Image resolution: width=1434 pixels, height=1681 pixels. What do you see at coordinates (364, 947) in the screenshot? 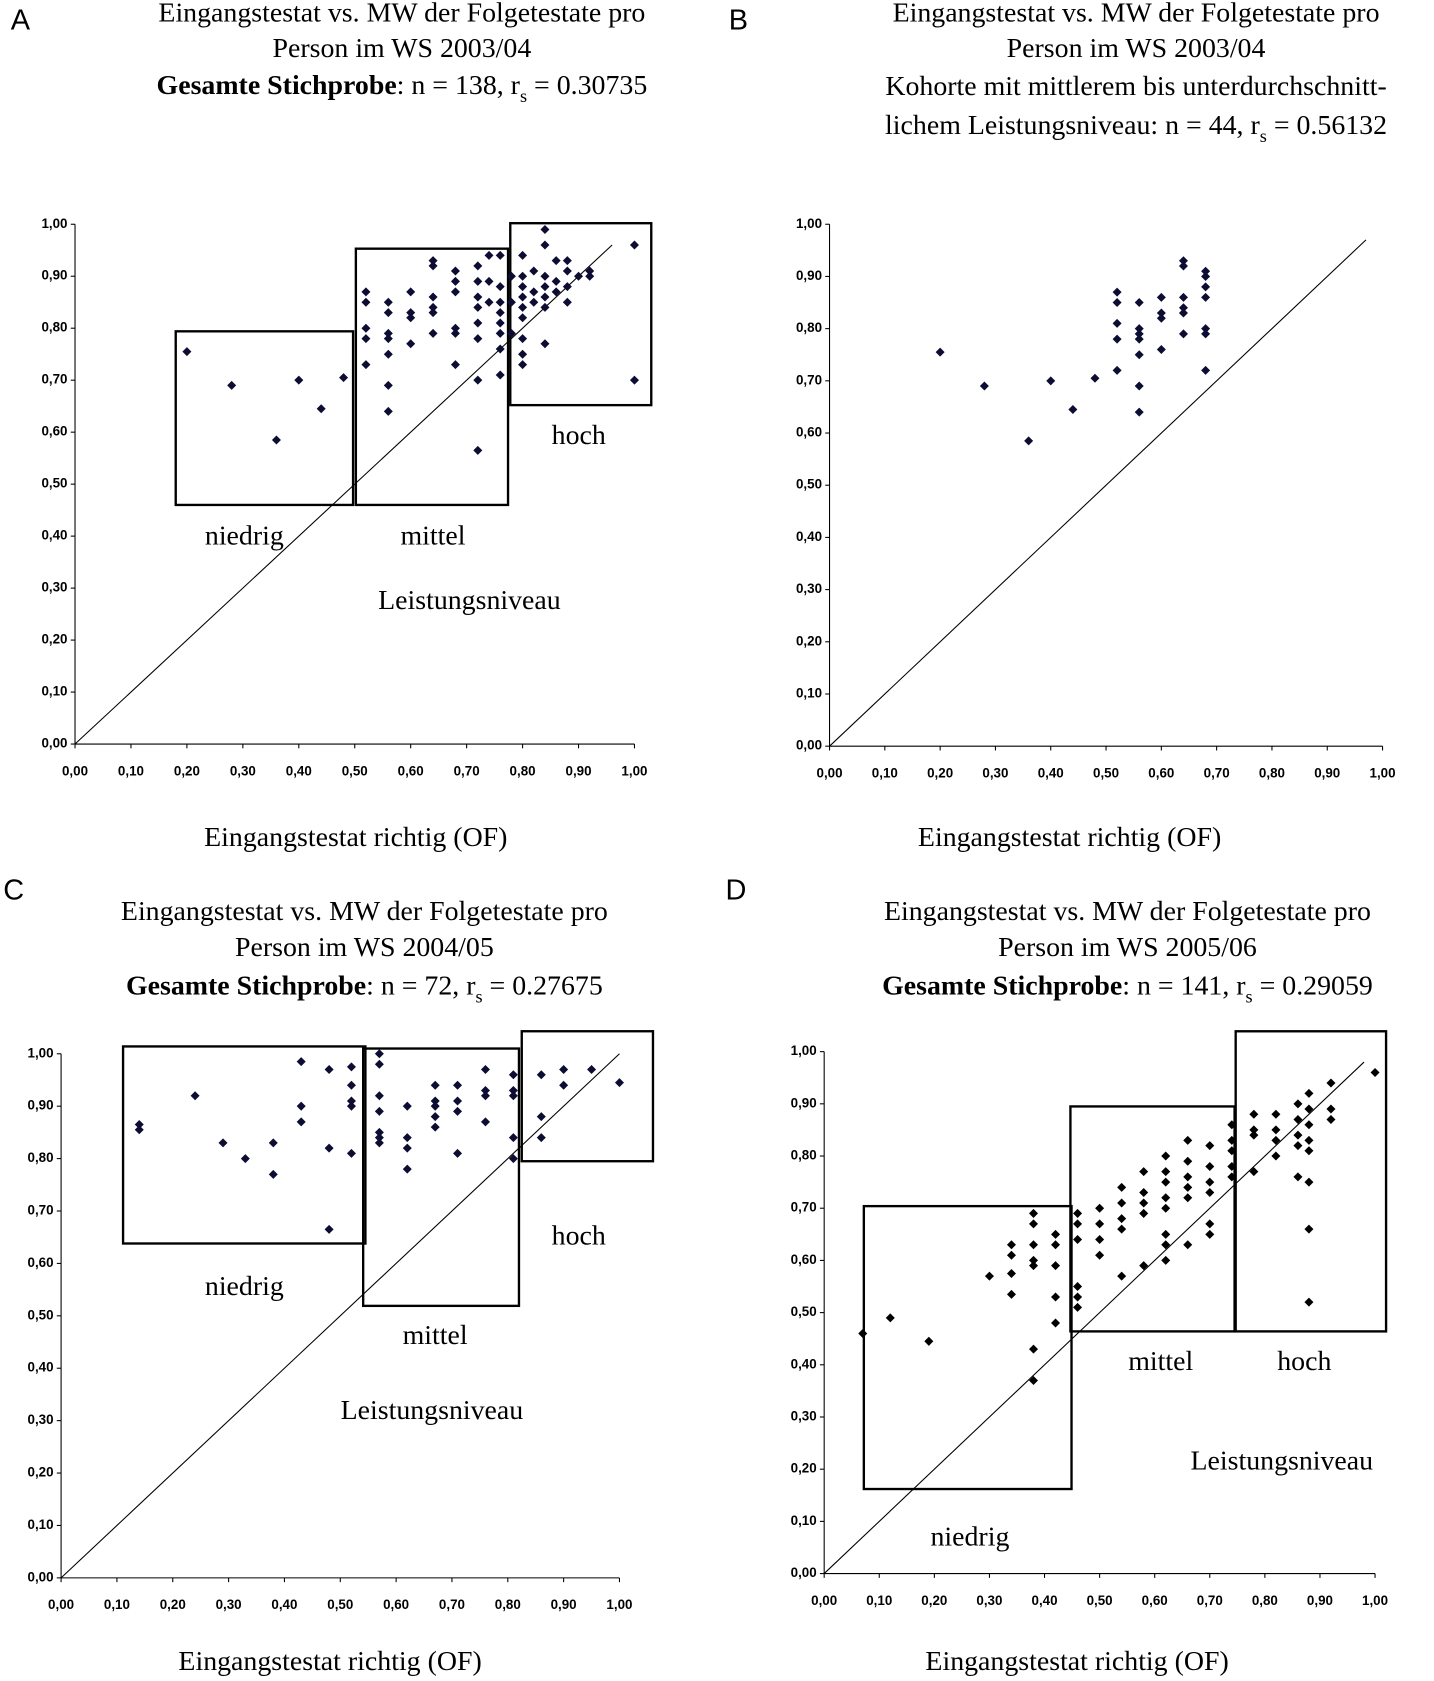
I see `chart-title: Person im WS 2004/05` at bounding box center [364, 947].